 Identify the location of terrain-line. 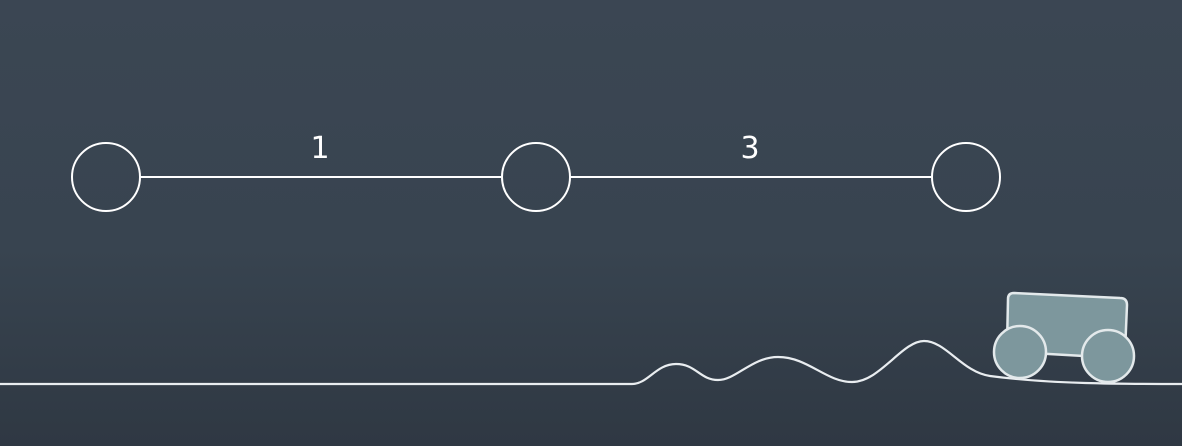
(591, 362).